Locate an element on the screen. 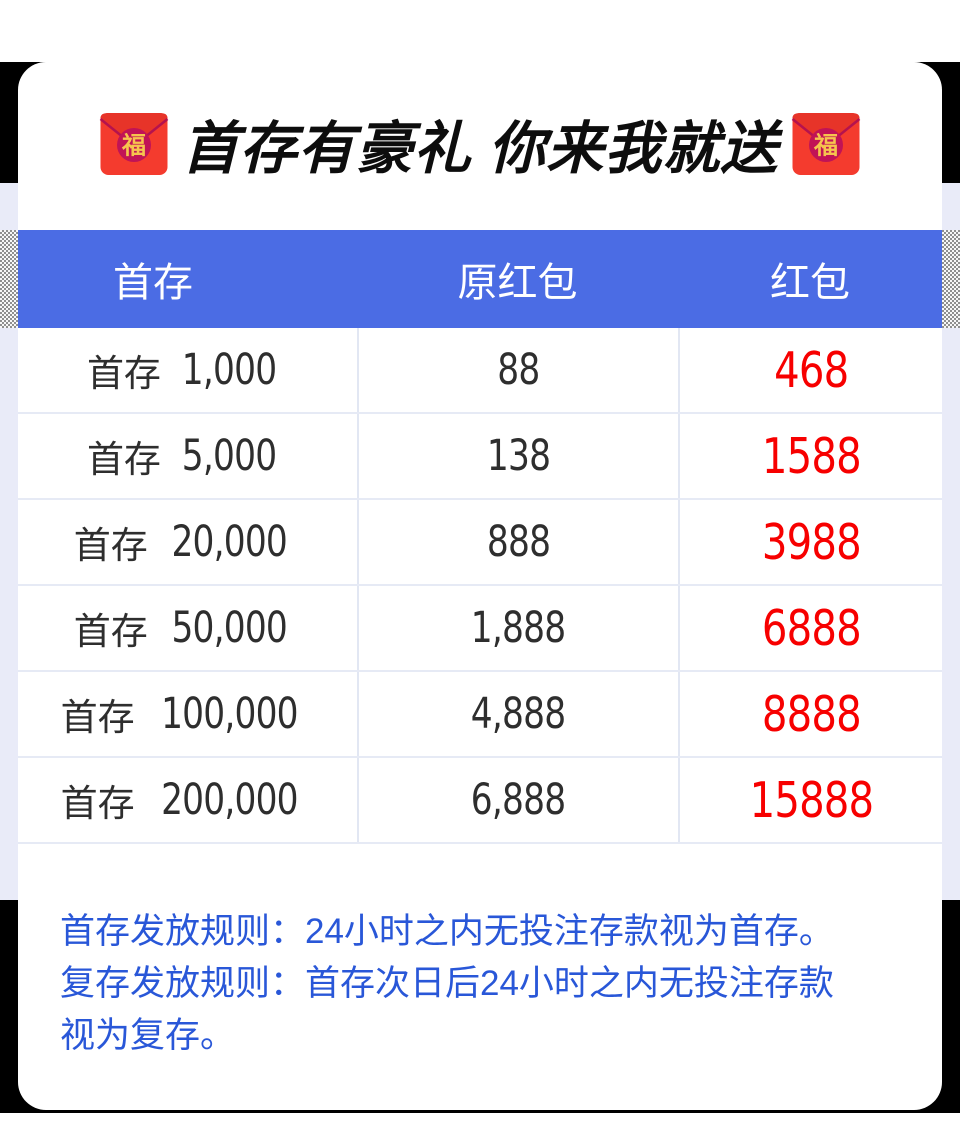 This screenshot has height=1123, width=960. original-bonus-value: 888 is located at coordinates (518, 542).